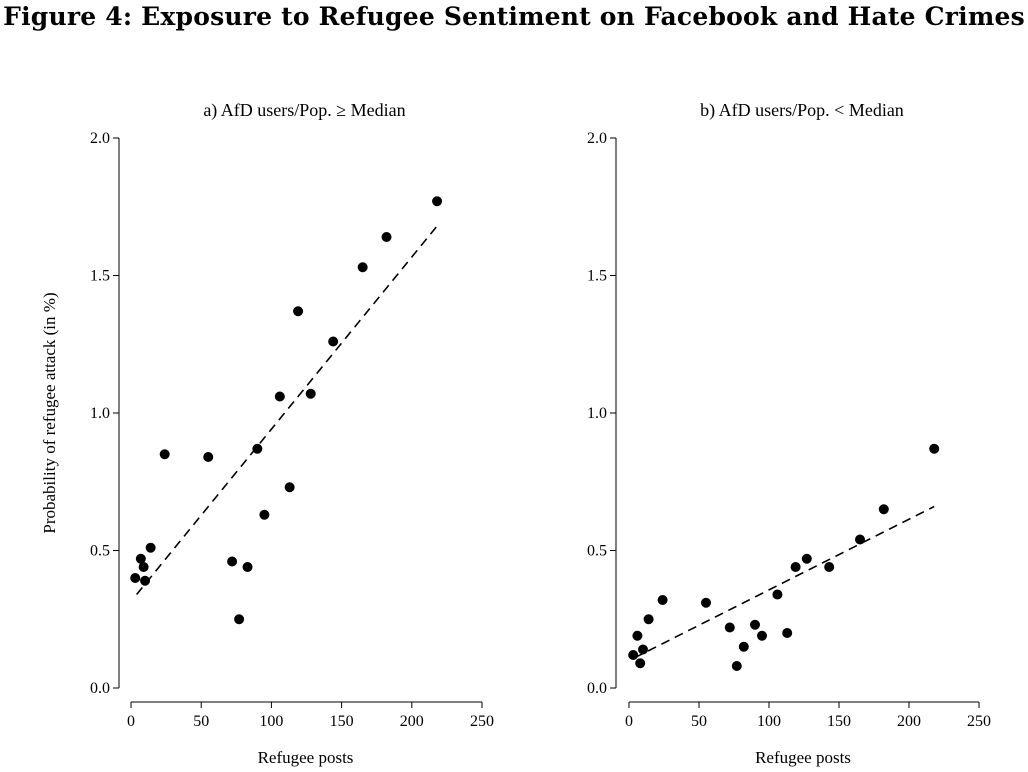  I want to click on y-axis-label: Probability of refugee attack (in %), so click(49, 412).